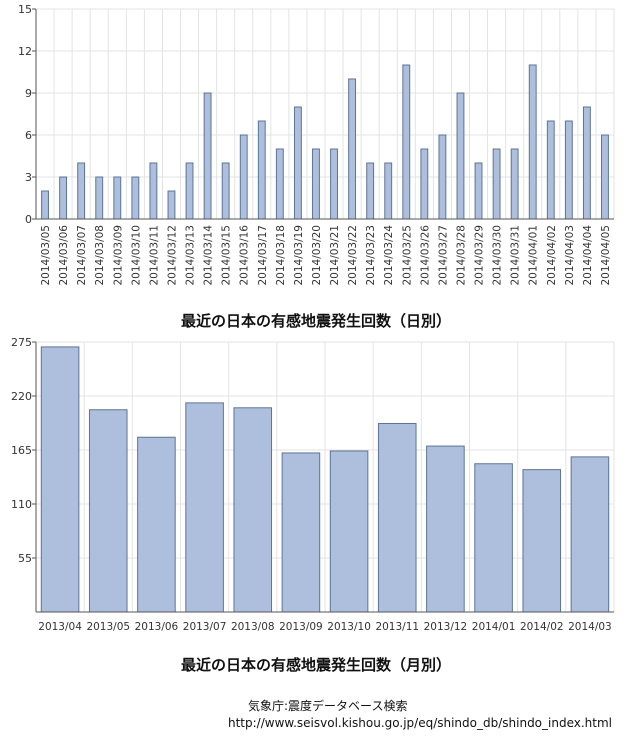 Image resolution: width=633 pixels, height=737 pixels. I want to click on y-tick-label: 6, so click(28, 135).